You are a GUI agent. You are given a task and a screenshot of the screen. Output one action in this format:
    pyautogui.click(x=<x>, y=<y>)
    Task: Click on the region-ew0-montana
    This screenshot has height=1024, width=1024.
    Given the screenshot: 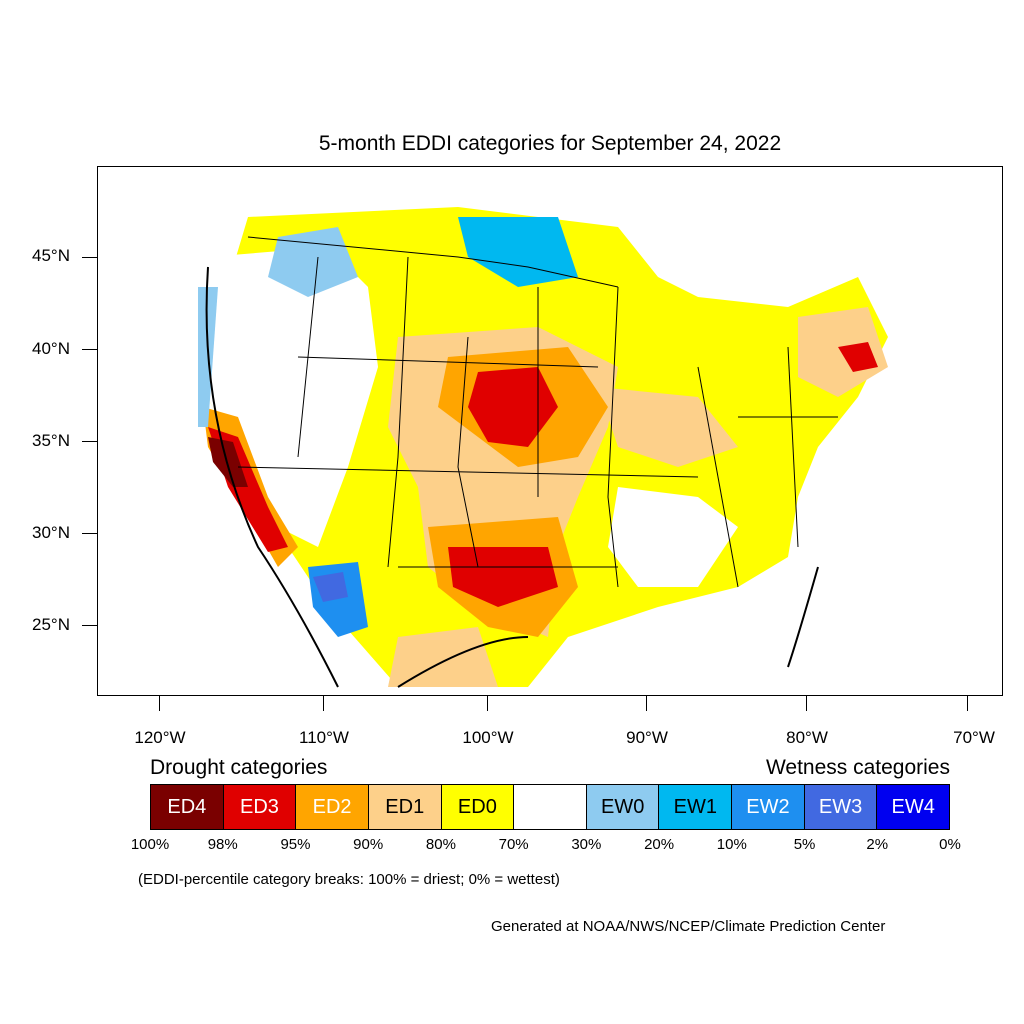 What is the action you would take?
    pyautogui.click(x=313, y=262)
    